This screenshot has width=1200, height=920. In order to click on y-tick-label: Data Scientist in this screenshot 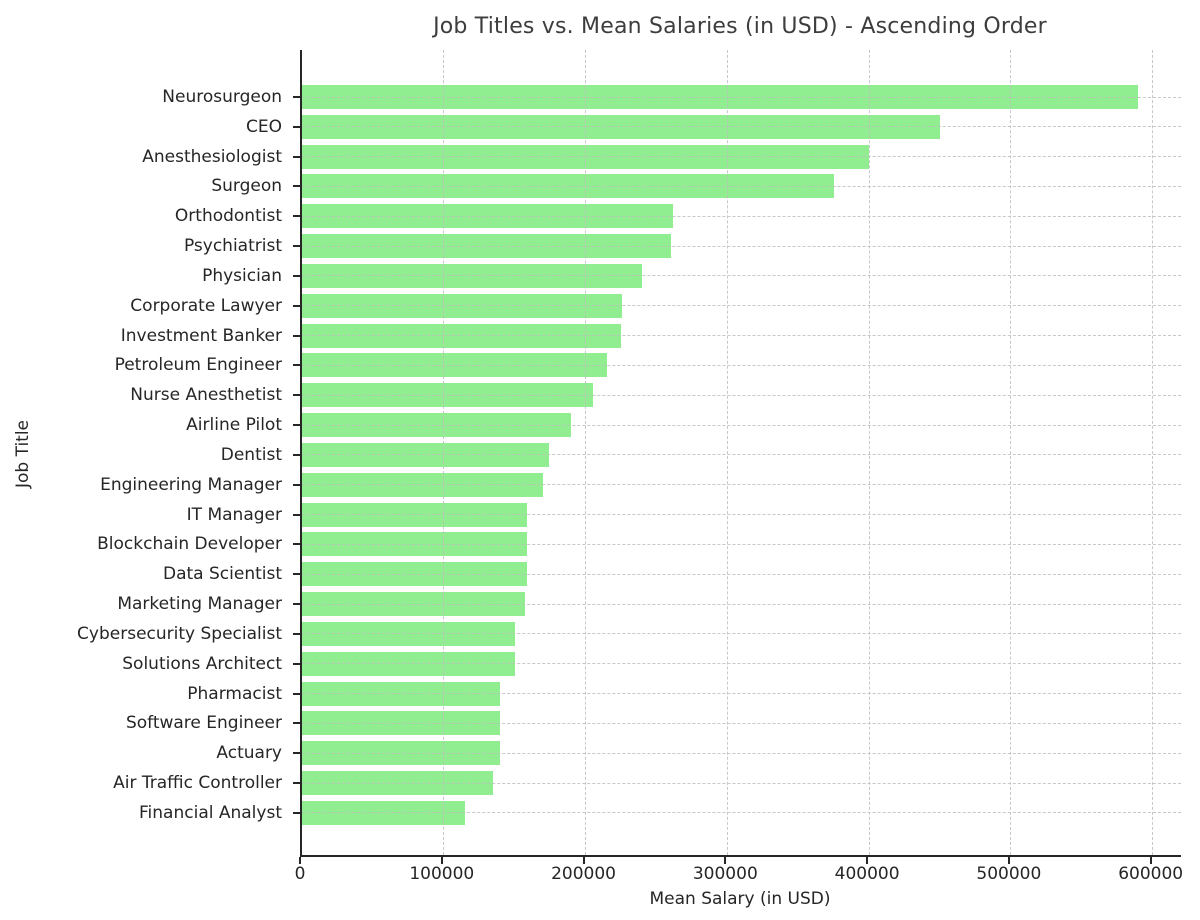, I will do `click(222, 574)`.